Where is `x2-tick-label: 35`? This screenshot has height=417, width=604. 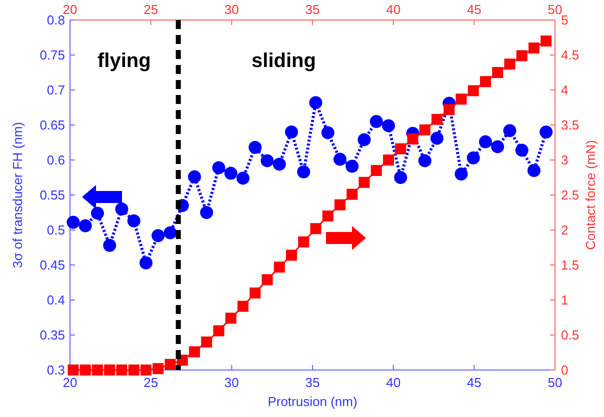 x2-tick-label: 35 is located at coordinates (312, 382).